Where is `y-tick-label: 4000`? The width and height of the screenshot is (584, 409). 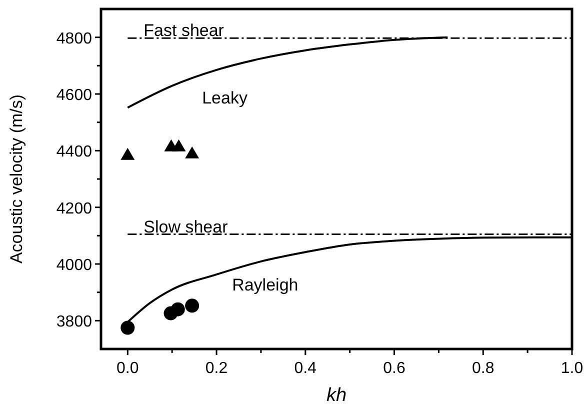
y-tick-label: 4000 is located at coordinates (74, 265).